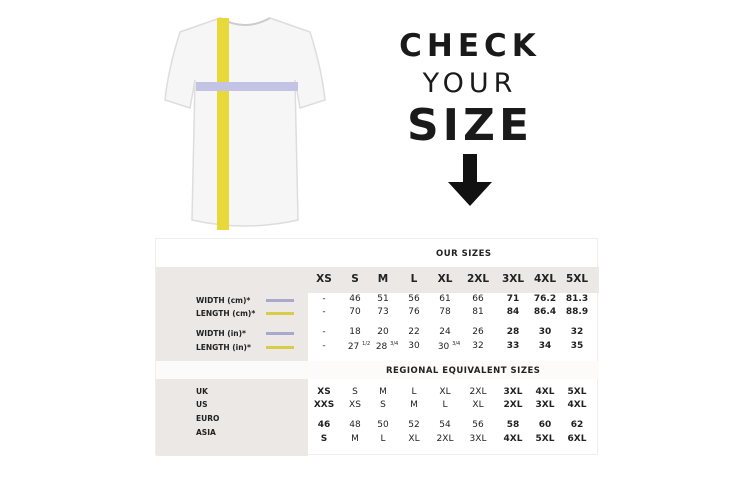 This screenshot has height=502, width=753. I want to click on row-label: LENGTH (in)*, so click(223, 347).